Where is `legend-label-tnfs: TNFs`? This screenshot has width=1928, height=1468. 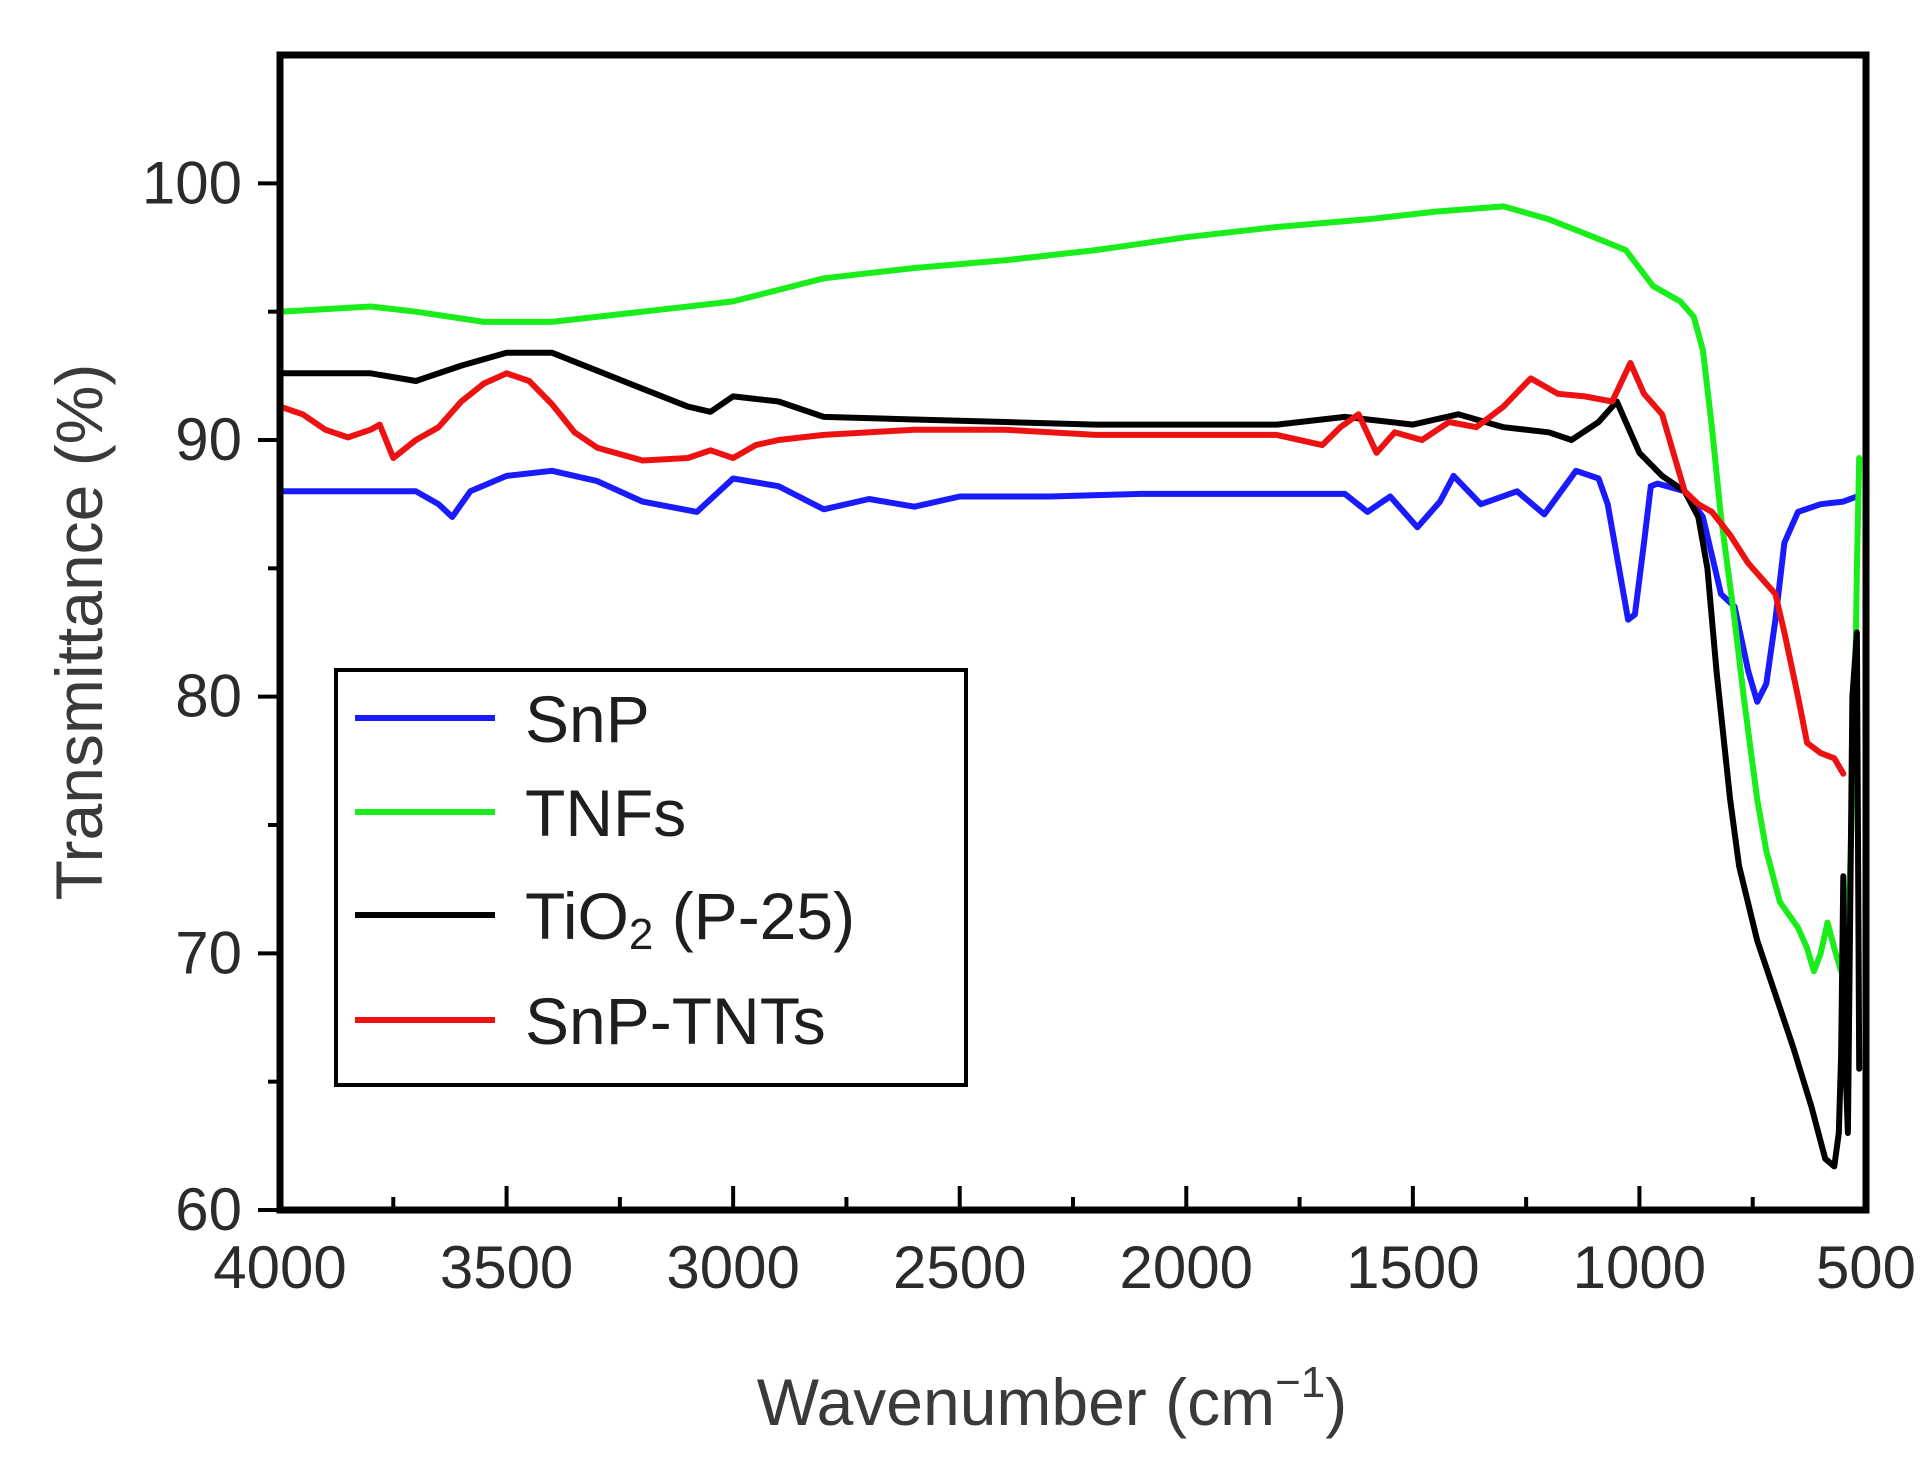
legend-label-tnfs: TNFs is located at coordinates (605, 813).